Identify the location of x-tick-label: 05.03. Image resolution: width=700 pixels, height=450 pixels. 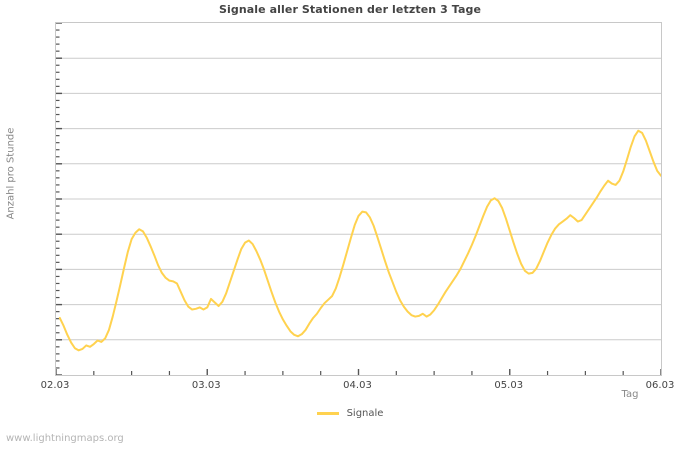
(509, 385).